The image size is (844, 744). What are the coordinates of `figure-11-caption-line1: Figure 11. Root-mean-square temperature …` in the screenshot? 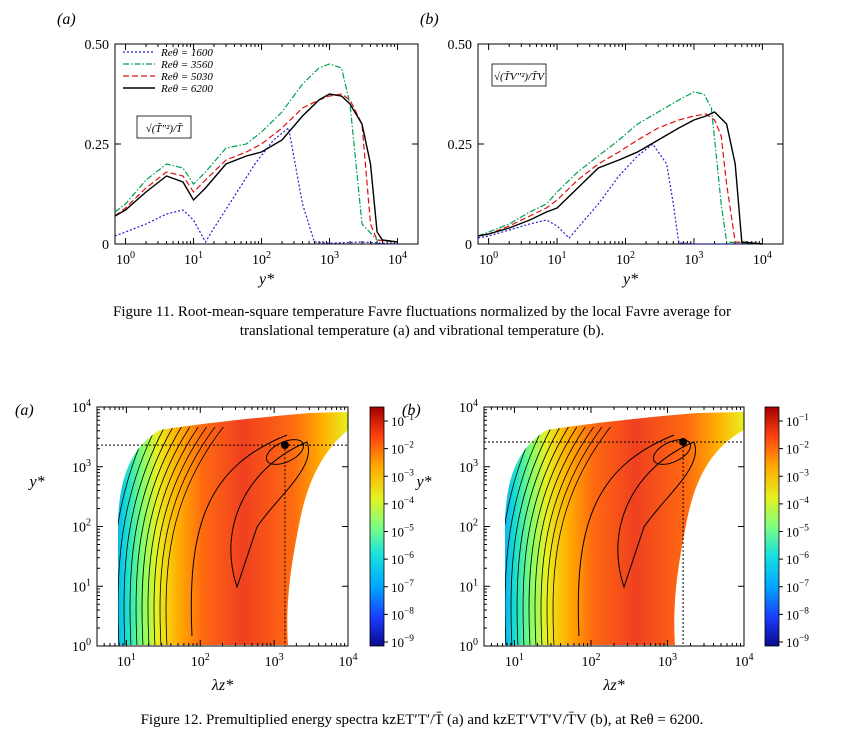 It's located at (422, 312).